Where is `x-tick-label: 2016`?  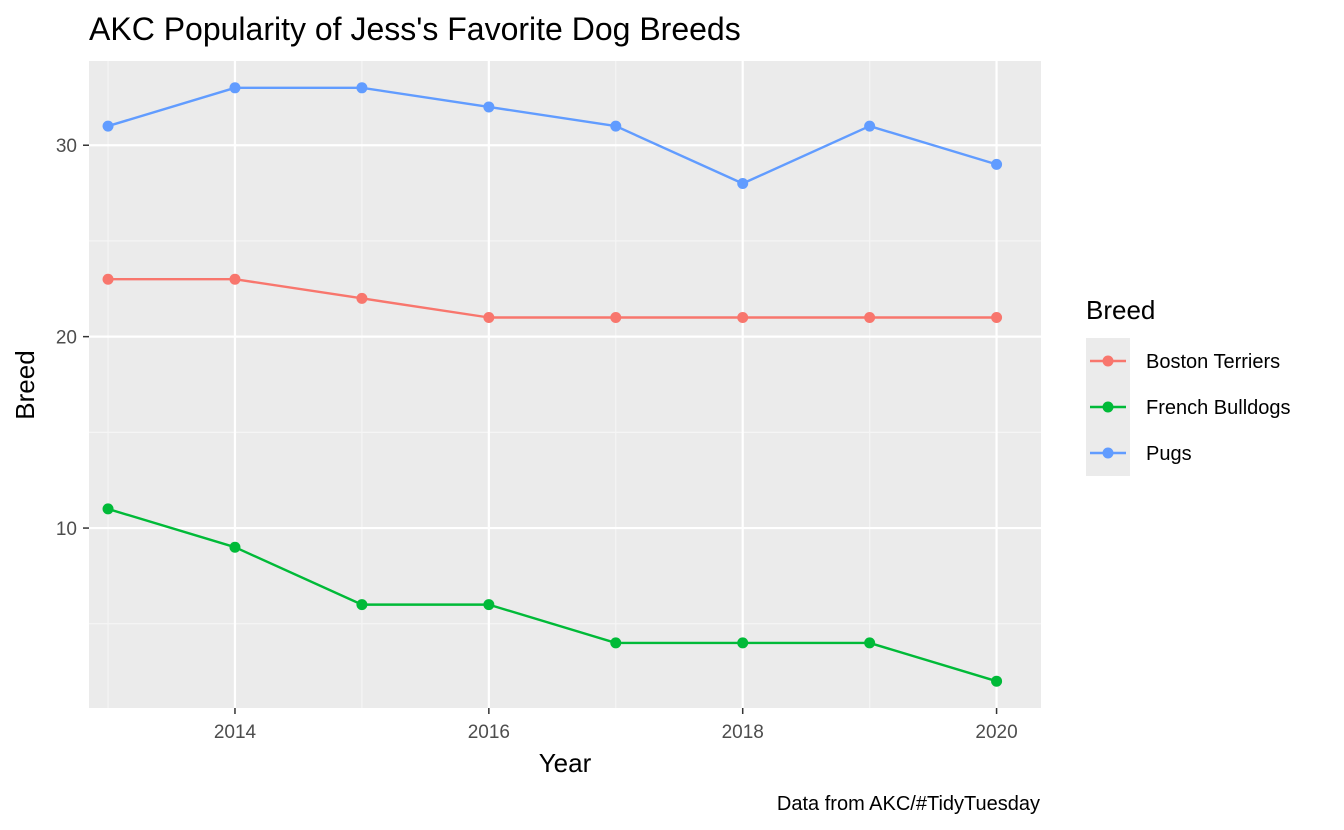
x-tick-label: 2016 is located at coordinates (489, 732).